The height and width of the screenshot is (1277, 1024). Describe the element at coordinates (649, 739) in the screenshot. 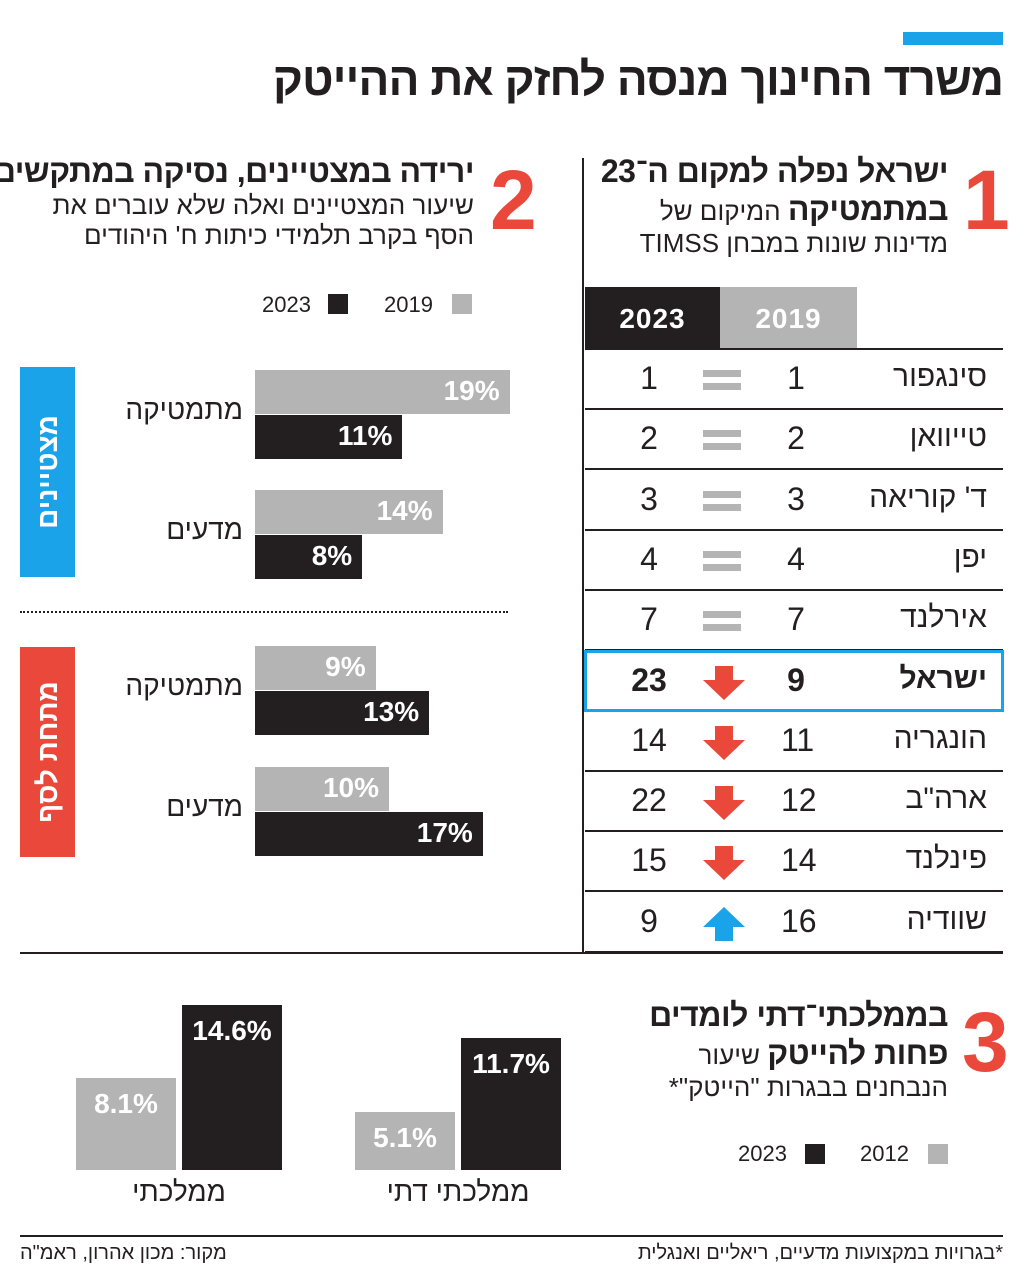

I see `rank-2023: 14` at that location.